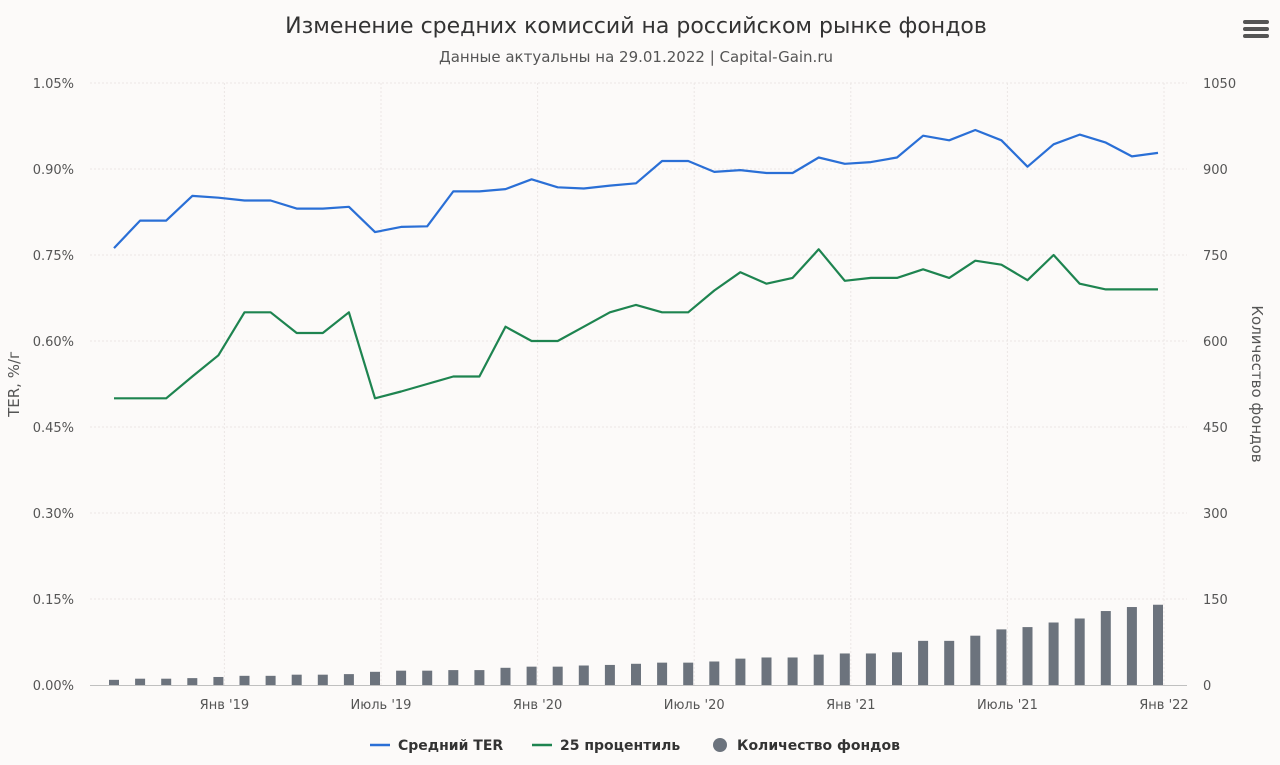 The image size is (1280, 765). What do you see at coordinates (537, 705) in the screenshot?
I see `x-tick-label: Янв '20` at bounding box center [537, 705].